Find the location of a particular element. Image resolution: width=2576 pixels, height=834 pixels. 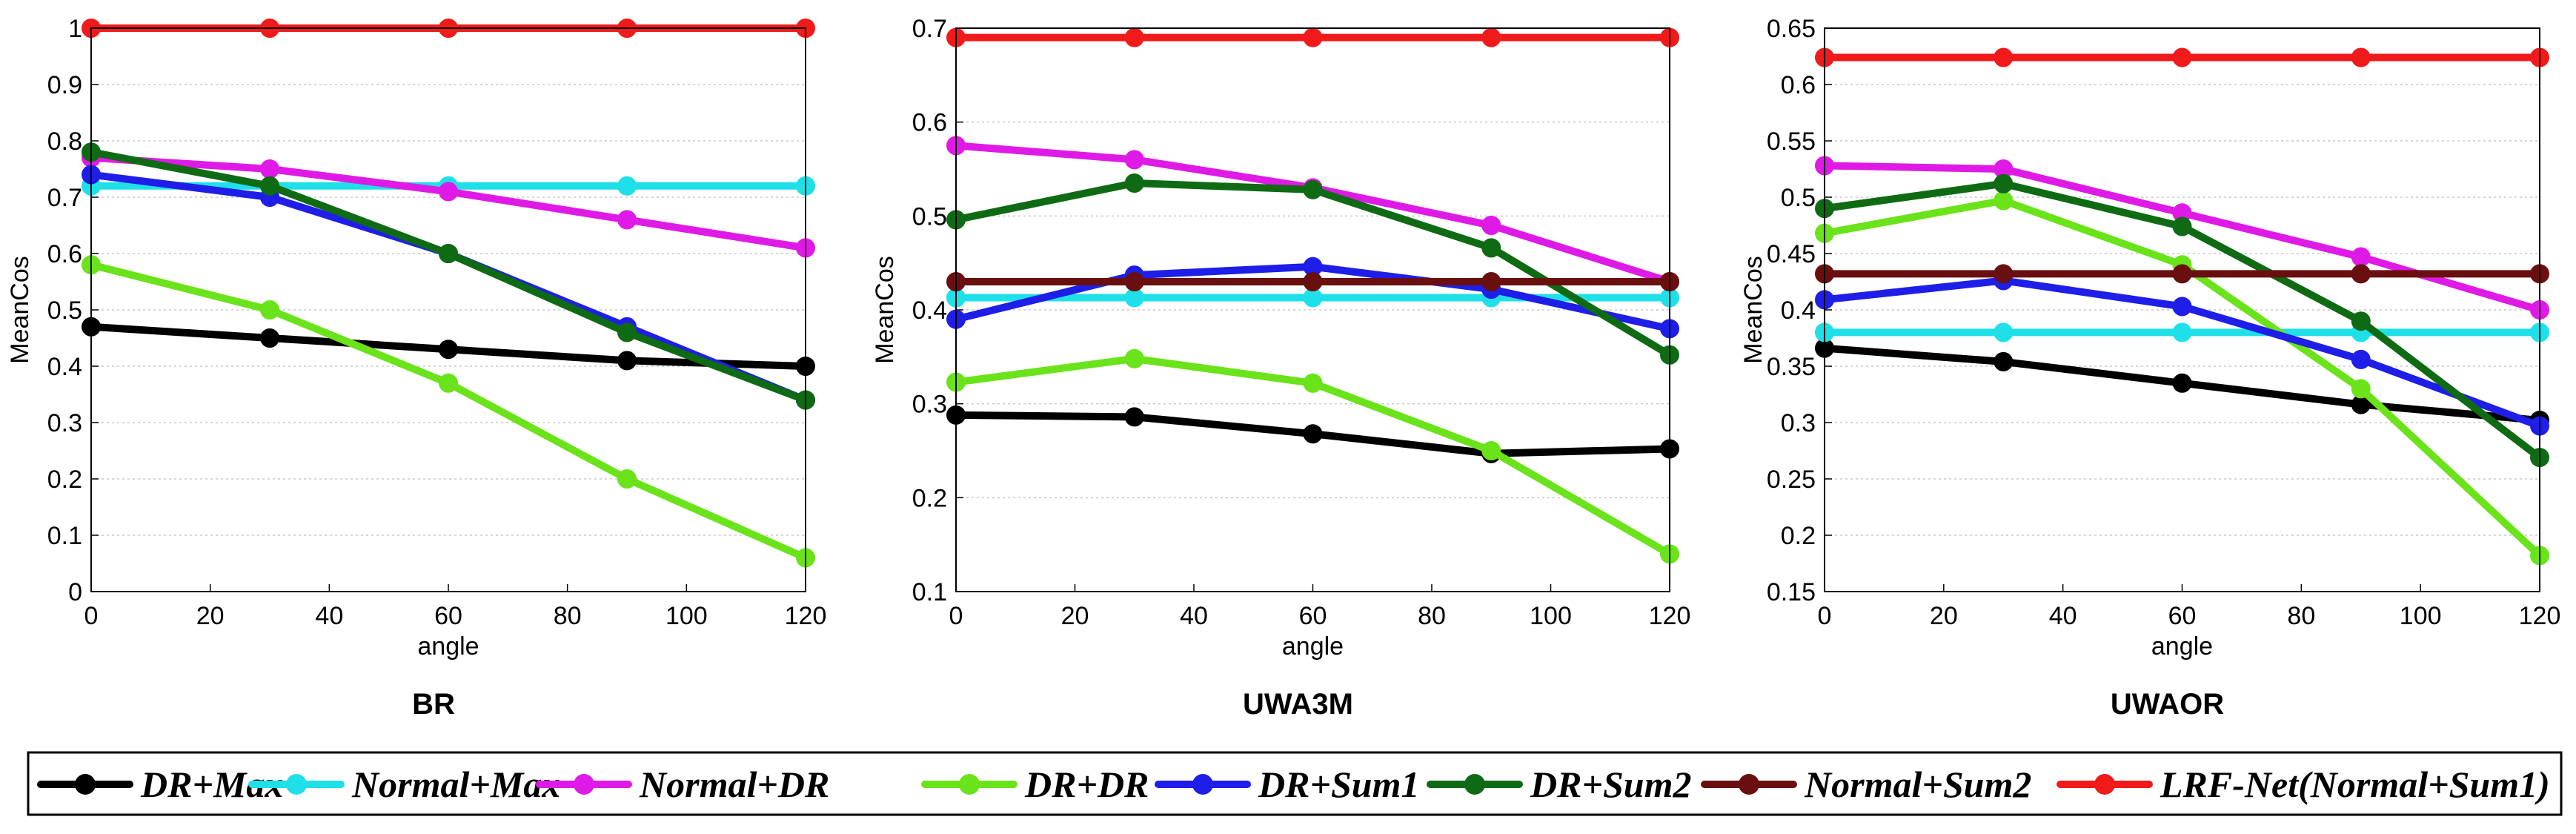

y-axis-label: MeanCos is located at coordinates (1753, 310).